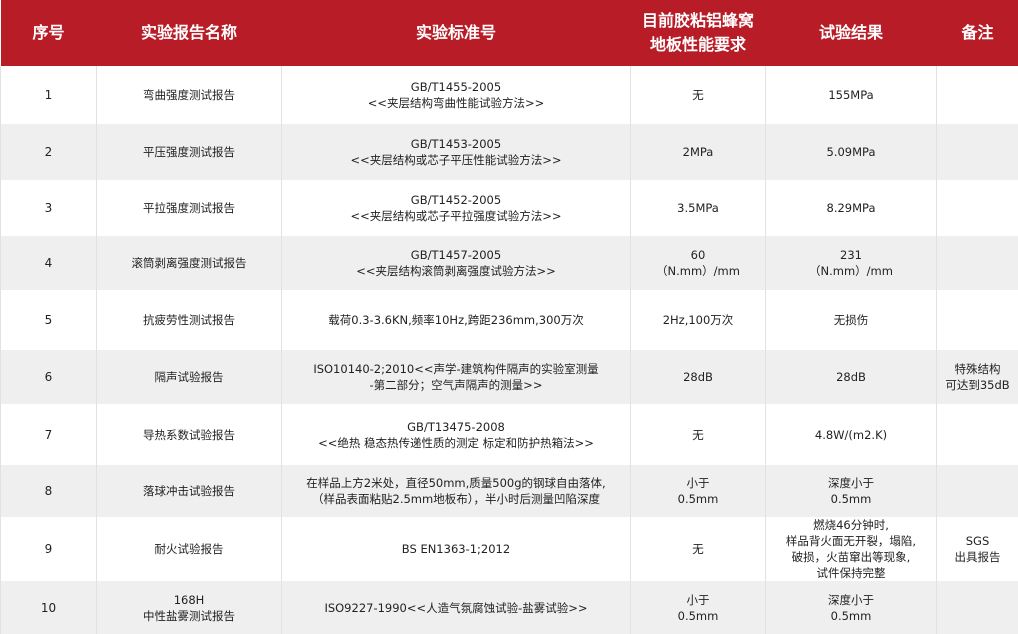 The height and width of the screenshot is (634, 1018). Describe the element at coordinates (456, 320) in the screenshot. I see `cell-standard: 载荷0.3-3.6KN,频率10Hz,跨距236mm,300万次` at that location.